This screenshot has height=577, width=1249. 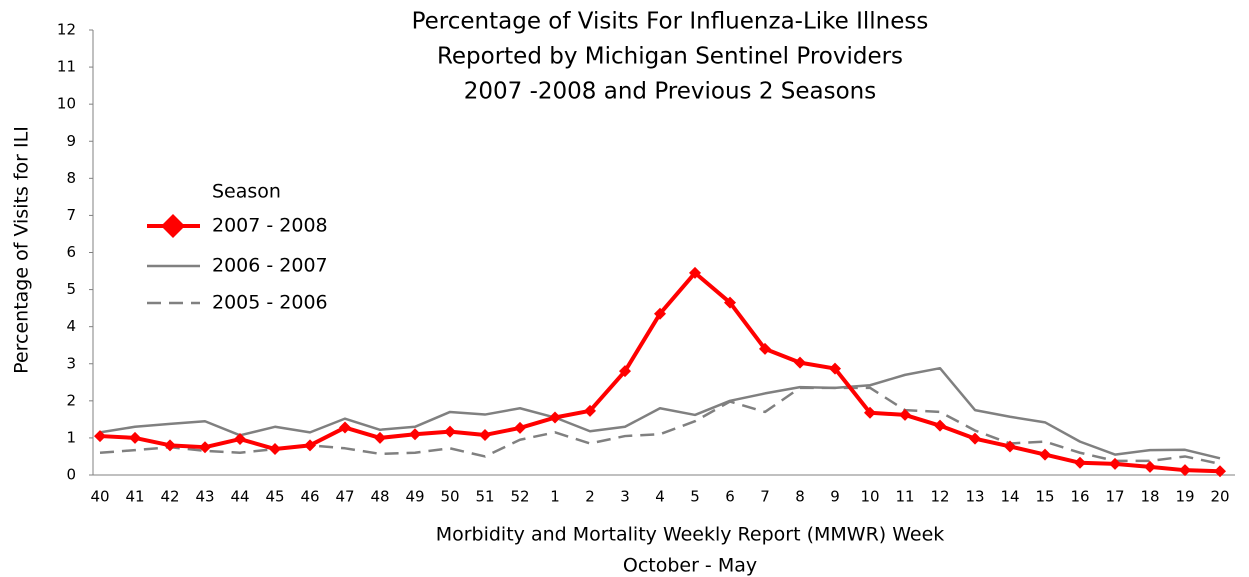 I want to click on x-tick-label: 14, so click(x=1009, y=497).